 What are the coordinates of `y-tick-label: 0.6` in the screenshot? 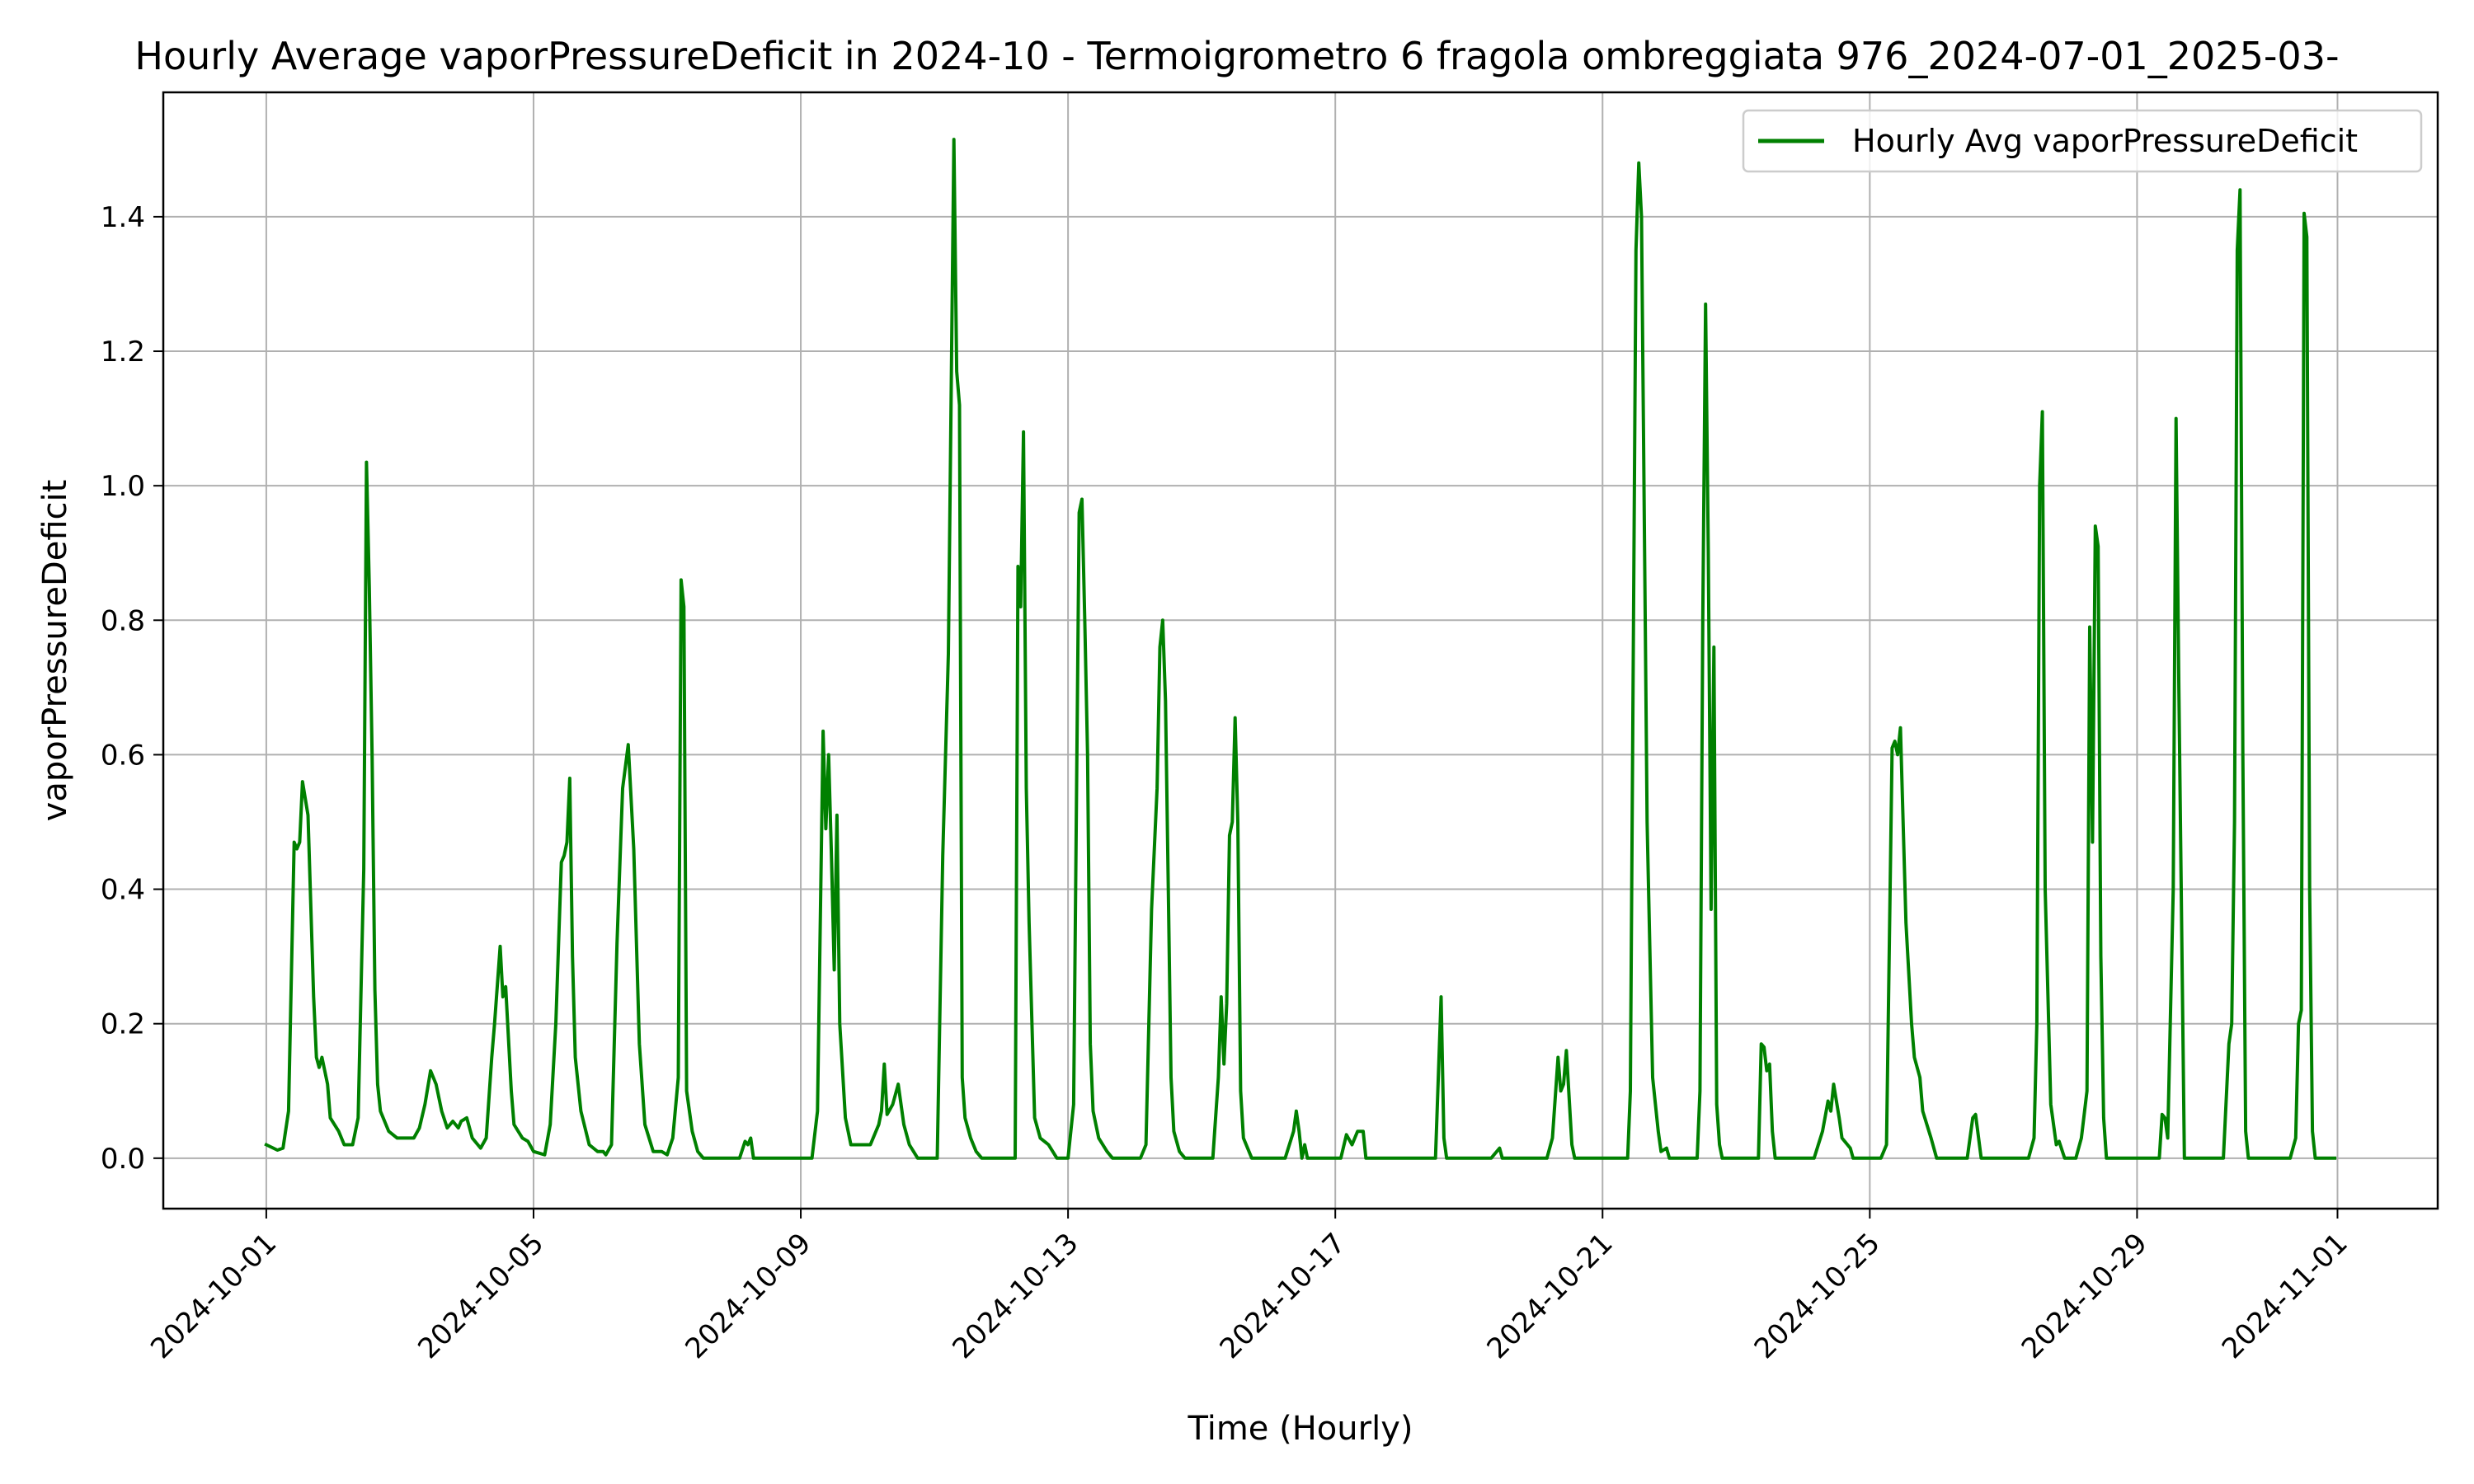 It's located at (123, 755).